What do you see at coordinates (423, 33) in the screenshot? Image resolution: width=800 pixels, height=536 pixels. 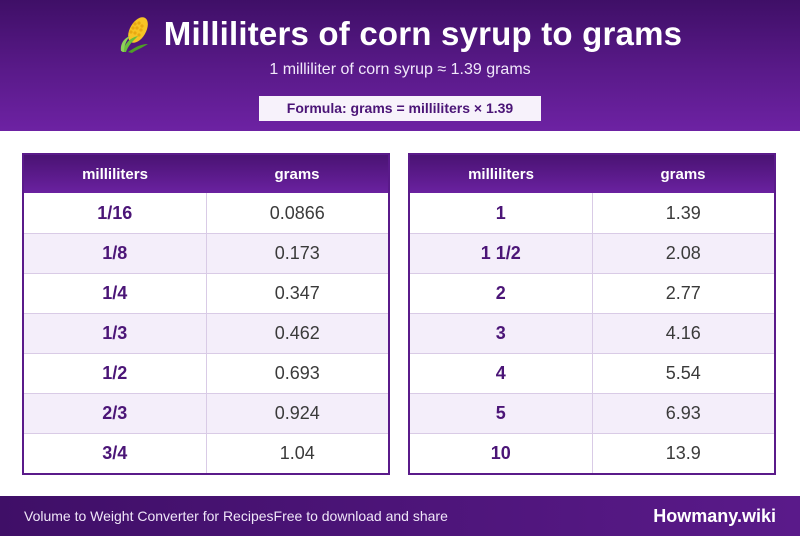 I see `page-title: Milliliters of corn syrup to grams` at bounding box center [423, 33].